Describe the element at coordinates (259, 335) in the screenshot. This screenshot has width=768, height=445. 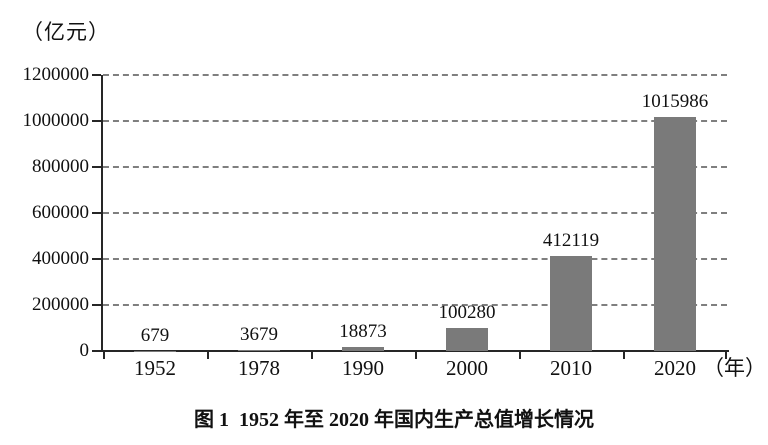
I see `bar-value-label-1978: 3679` at that location.